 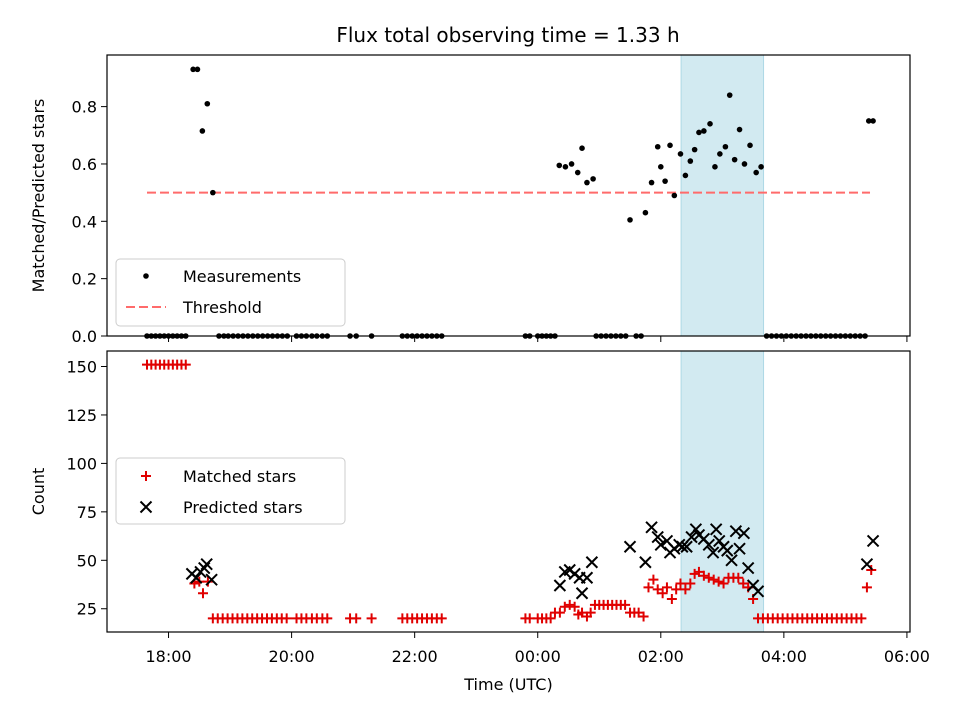 What do you see at coordinates (242, 276) in the screenshot?
I see `legend-measurements-label: Measurements` at bounding box center [242, 276].